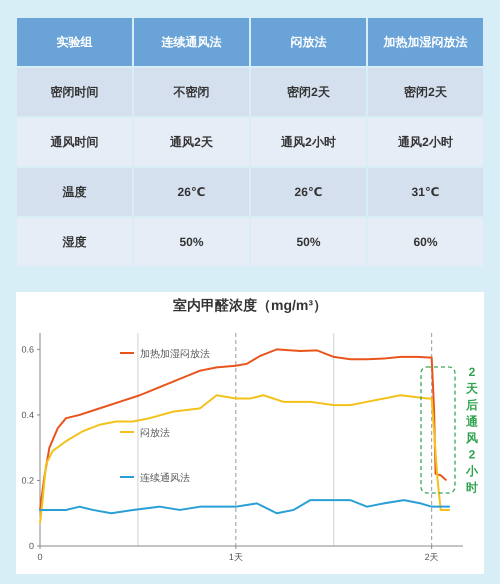 The height and width of the screenshot is (584, 500). I want to click on text: 加热加湿闷放法, so click(425, 42).